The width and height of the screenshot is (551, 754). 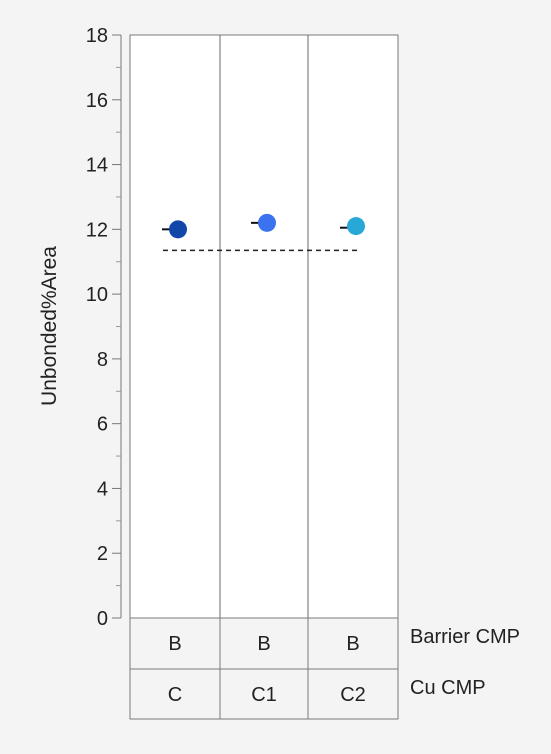 I want to click on y-tick-label: 12, so click(x=97, y=230).